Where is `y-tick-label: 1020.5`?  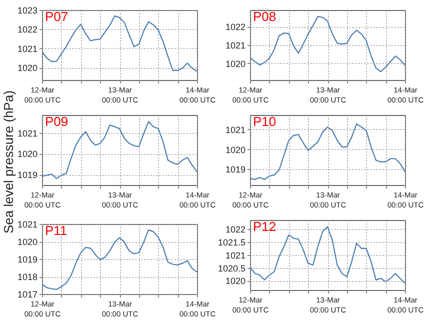 y-tick-label: 1020.5 is located at coordinates (232, 268).